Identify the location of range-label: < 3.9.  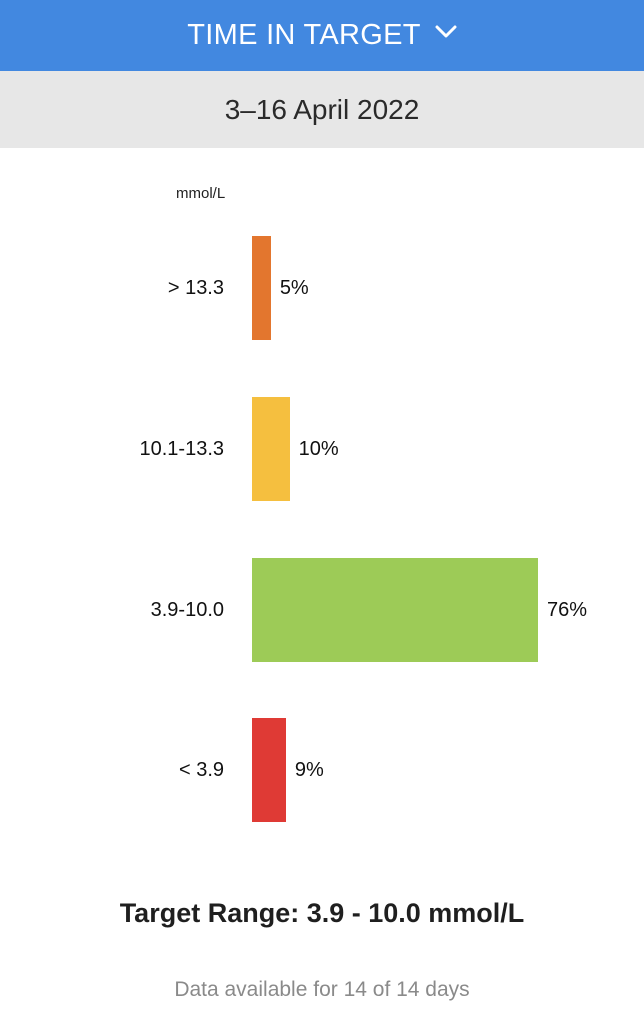
(201, 769).